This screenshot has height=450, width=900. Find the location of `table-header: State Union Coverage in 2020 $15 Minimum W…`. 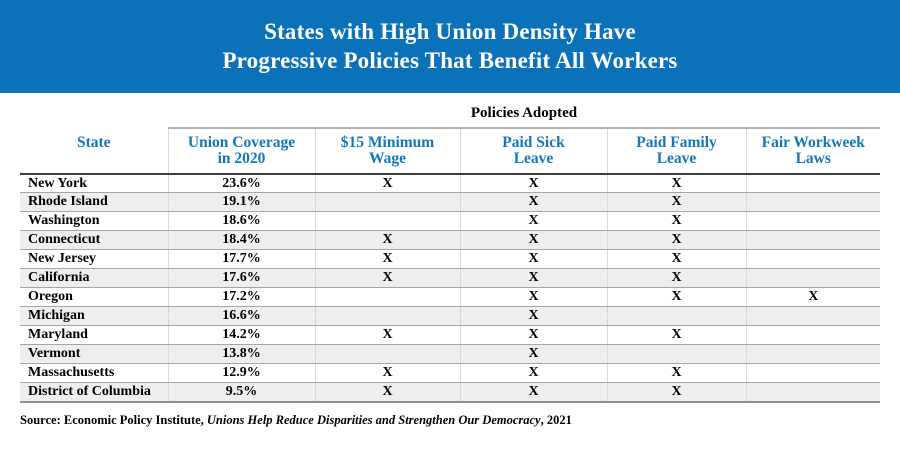

table-header: State Union Coverage in 2020 $15 Minimum W… is located at coordinates (450, 152).